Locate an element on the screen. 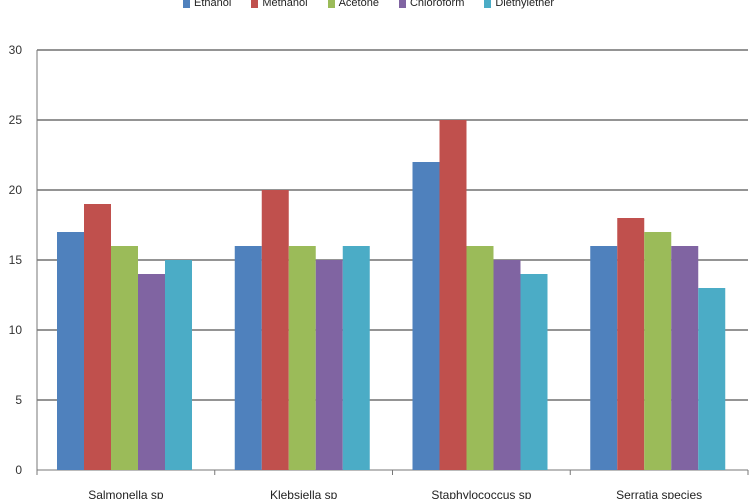 The width and height of the screenshot is (750, 499). x-tick-label: Staphylococcus sp is located at coordinates (481, 493).